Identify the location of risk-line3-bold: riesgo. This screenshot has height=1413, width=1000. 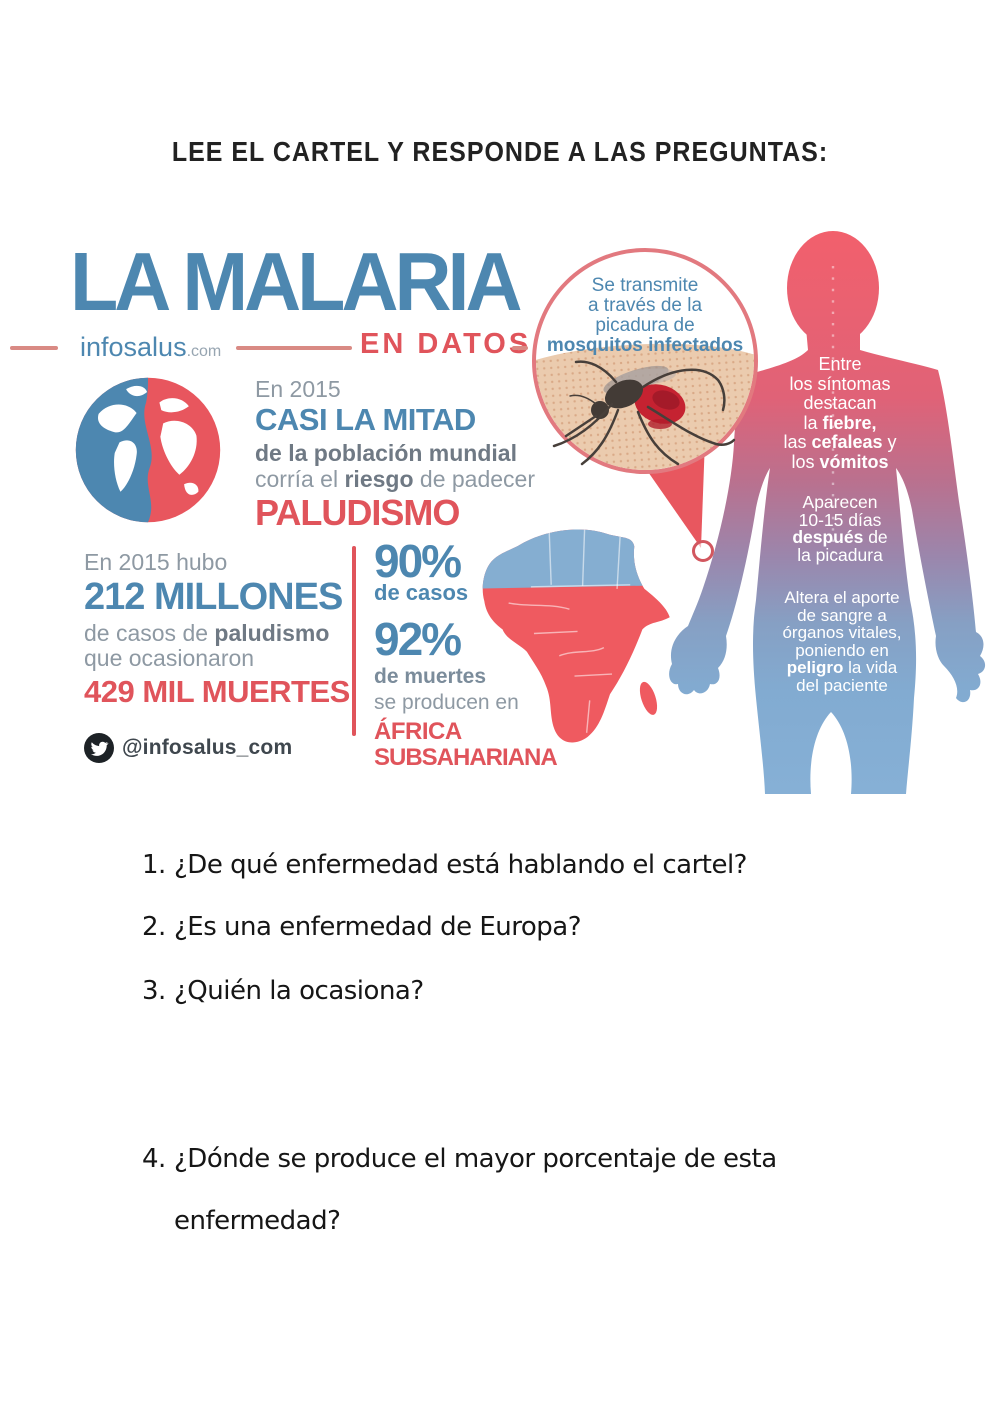
(379, 478).